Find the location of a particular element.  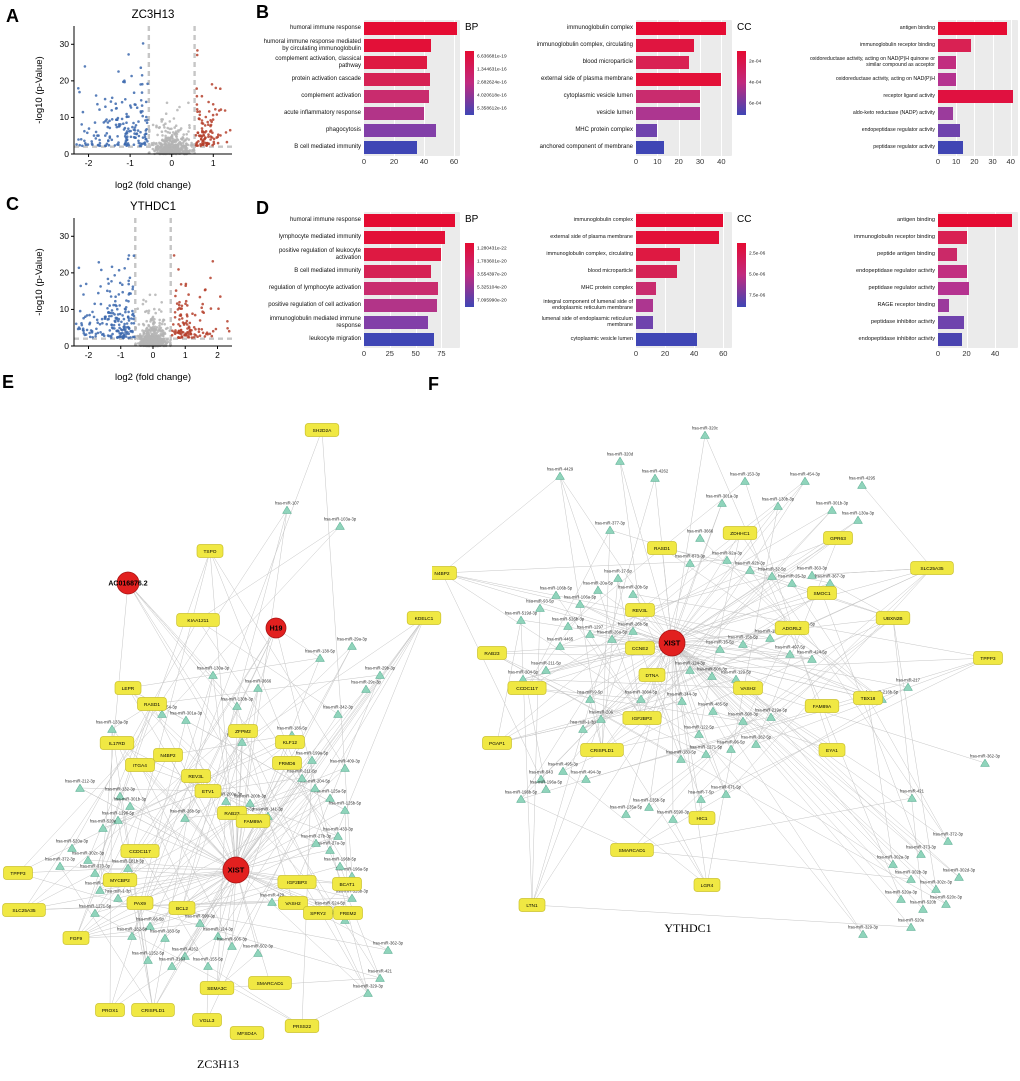

mirna-label: hsa-miR-199a-5p is located at coordinates (312, 753).